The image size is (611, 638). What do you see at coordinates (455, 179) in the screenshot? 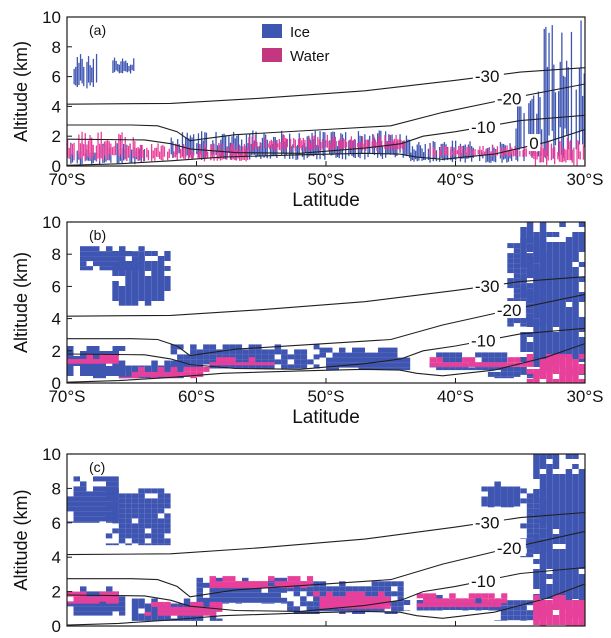
I see `x-tick-label: 40°S` at bounding box center [455, 179].